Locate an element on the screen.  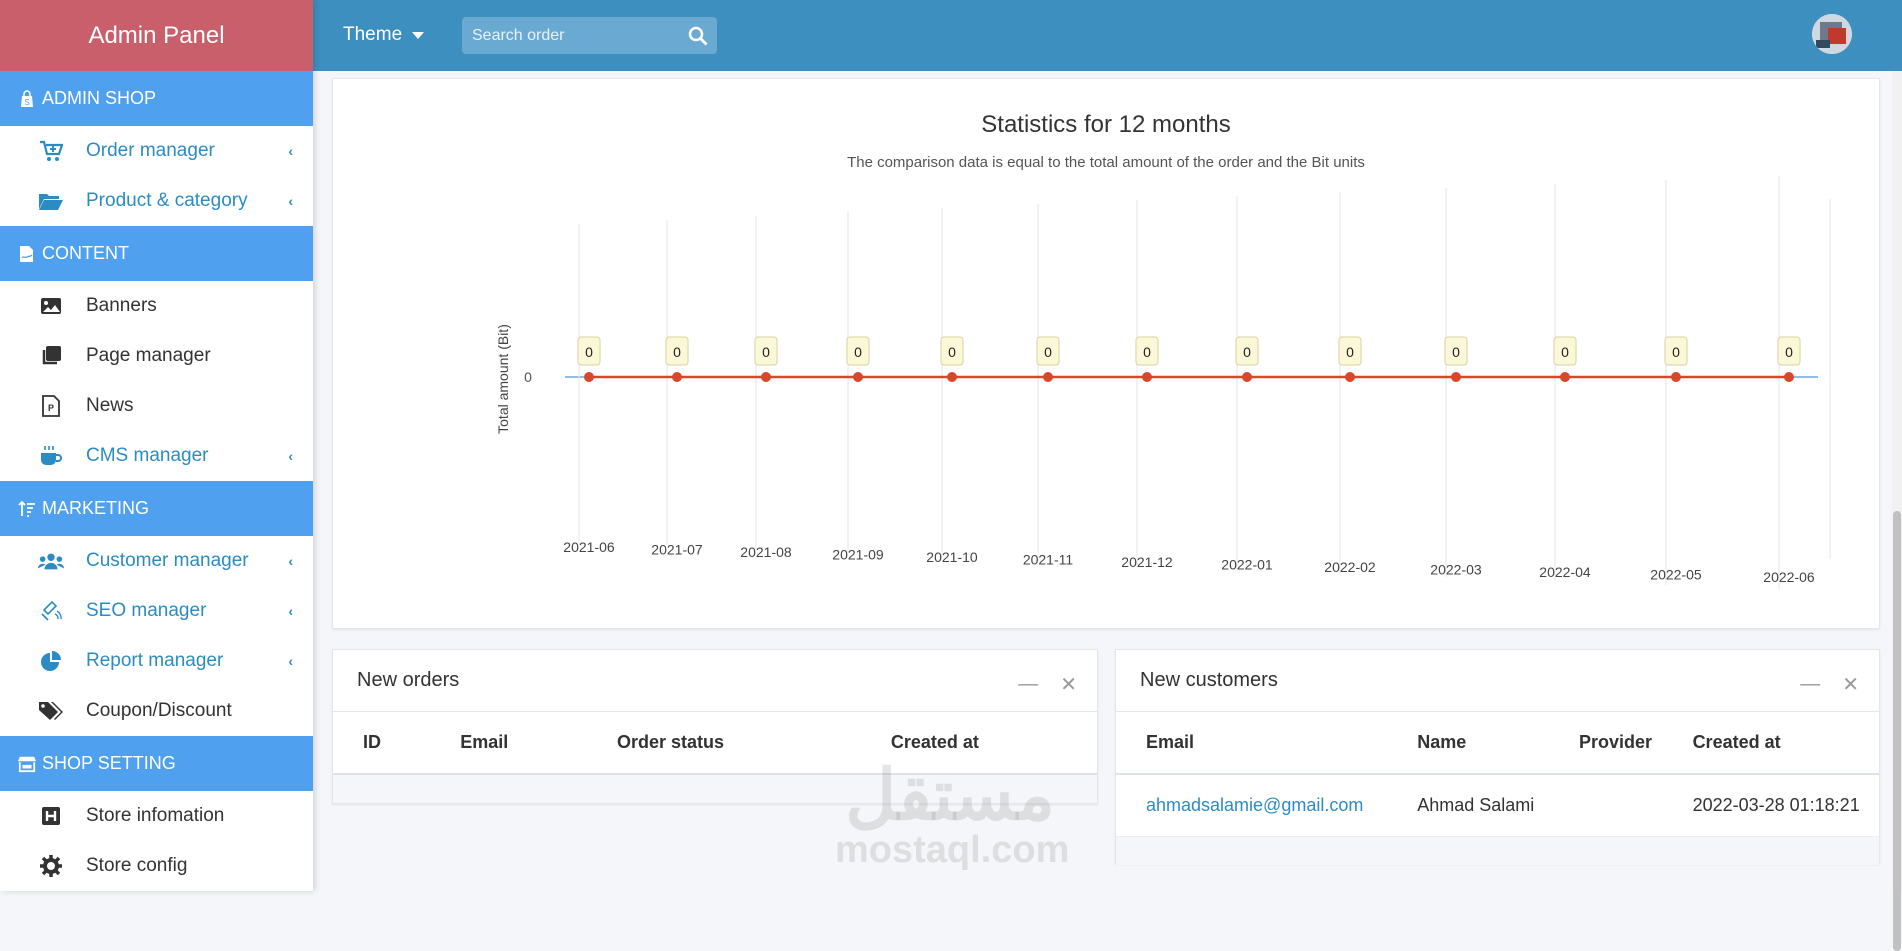
sidebar-item-page-manager: Page manager is located at coordinates (156, 356).